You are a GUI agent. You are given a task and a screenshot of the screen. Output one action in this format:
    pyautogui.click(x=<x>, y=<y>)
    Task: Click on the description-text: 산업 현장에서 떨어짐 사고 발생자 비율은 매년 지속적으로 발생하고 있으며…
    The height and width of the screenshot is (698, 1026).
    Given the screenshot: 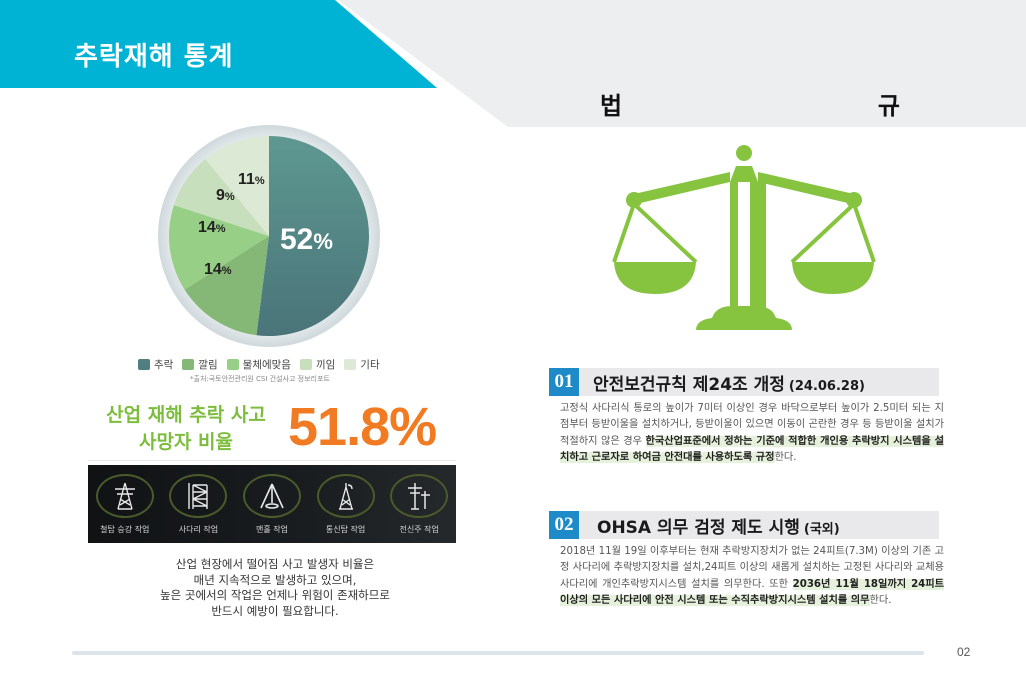 What is the action you would take?
    pyautogui.click(x=275, y=587)
    